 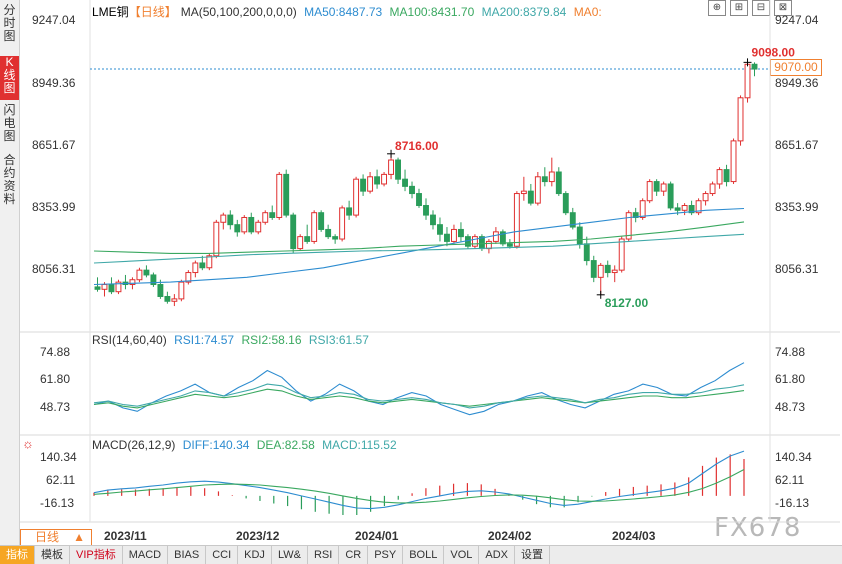 What do you see at coordinates (152, 12) in the screenshot?
I see `period-tag: 【日线】` at bounding box center [152, 12].